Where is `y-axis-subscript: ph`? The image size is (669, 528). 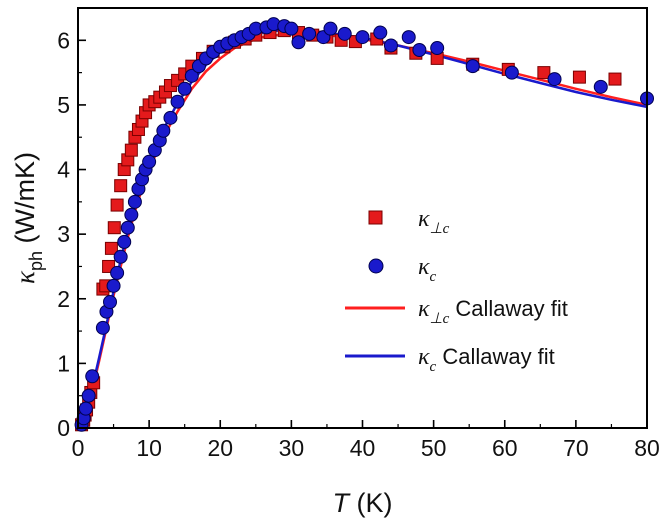
y-axis-subscript: ph is located at coordinates (36, 261).